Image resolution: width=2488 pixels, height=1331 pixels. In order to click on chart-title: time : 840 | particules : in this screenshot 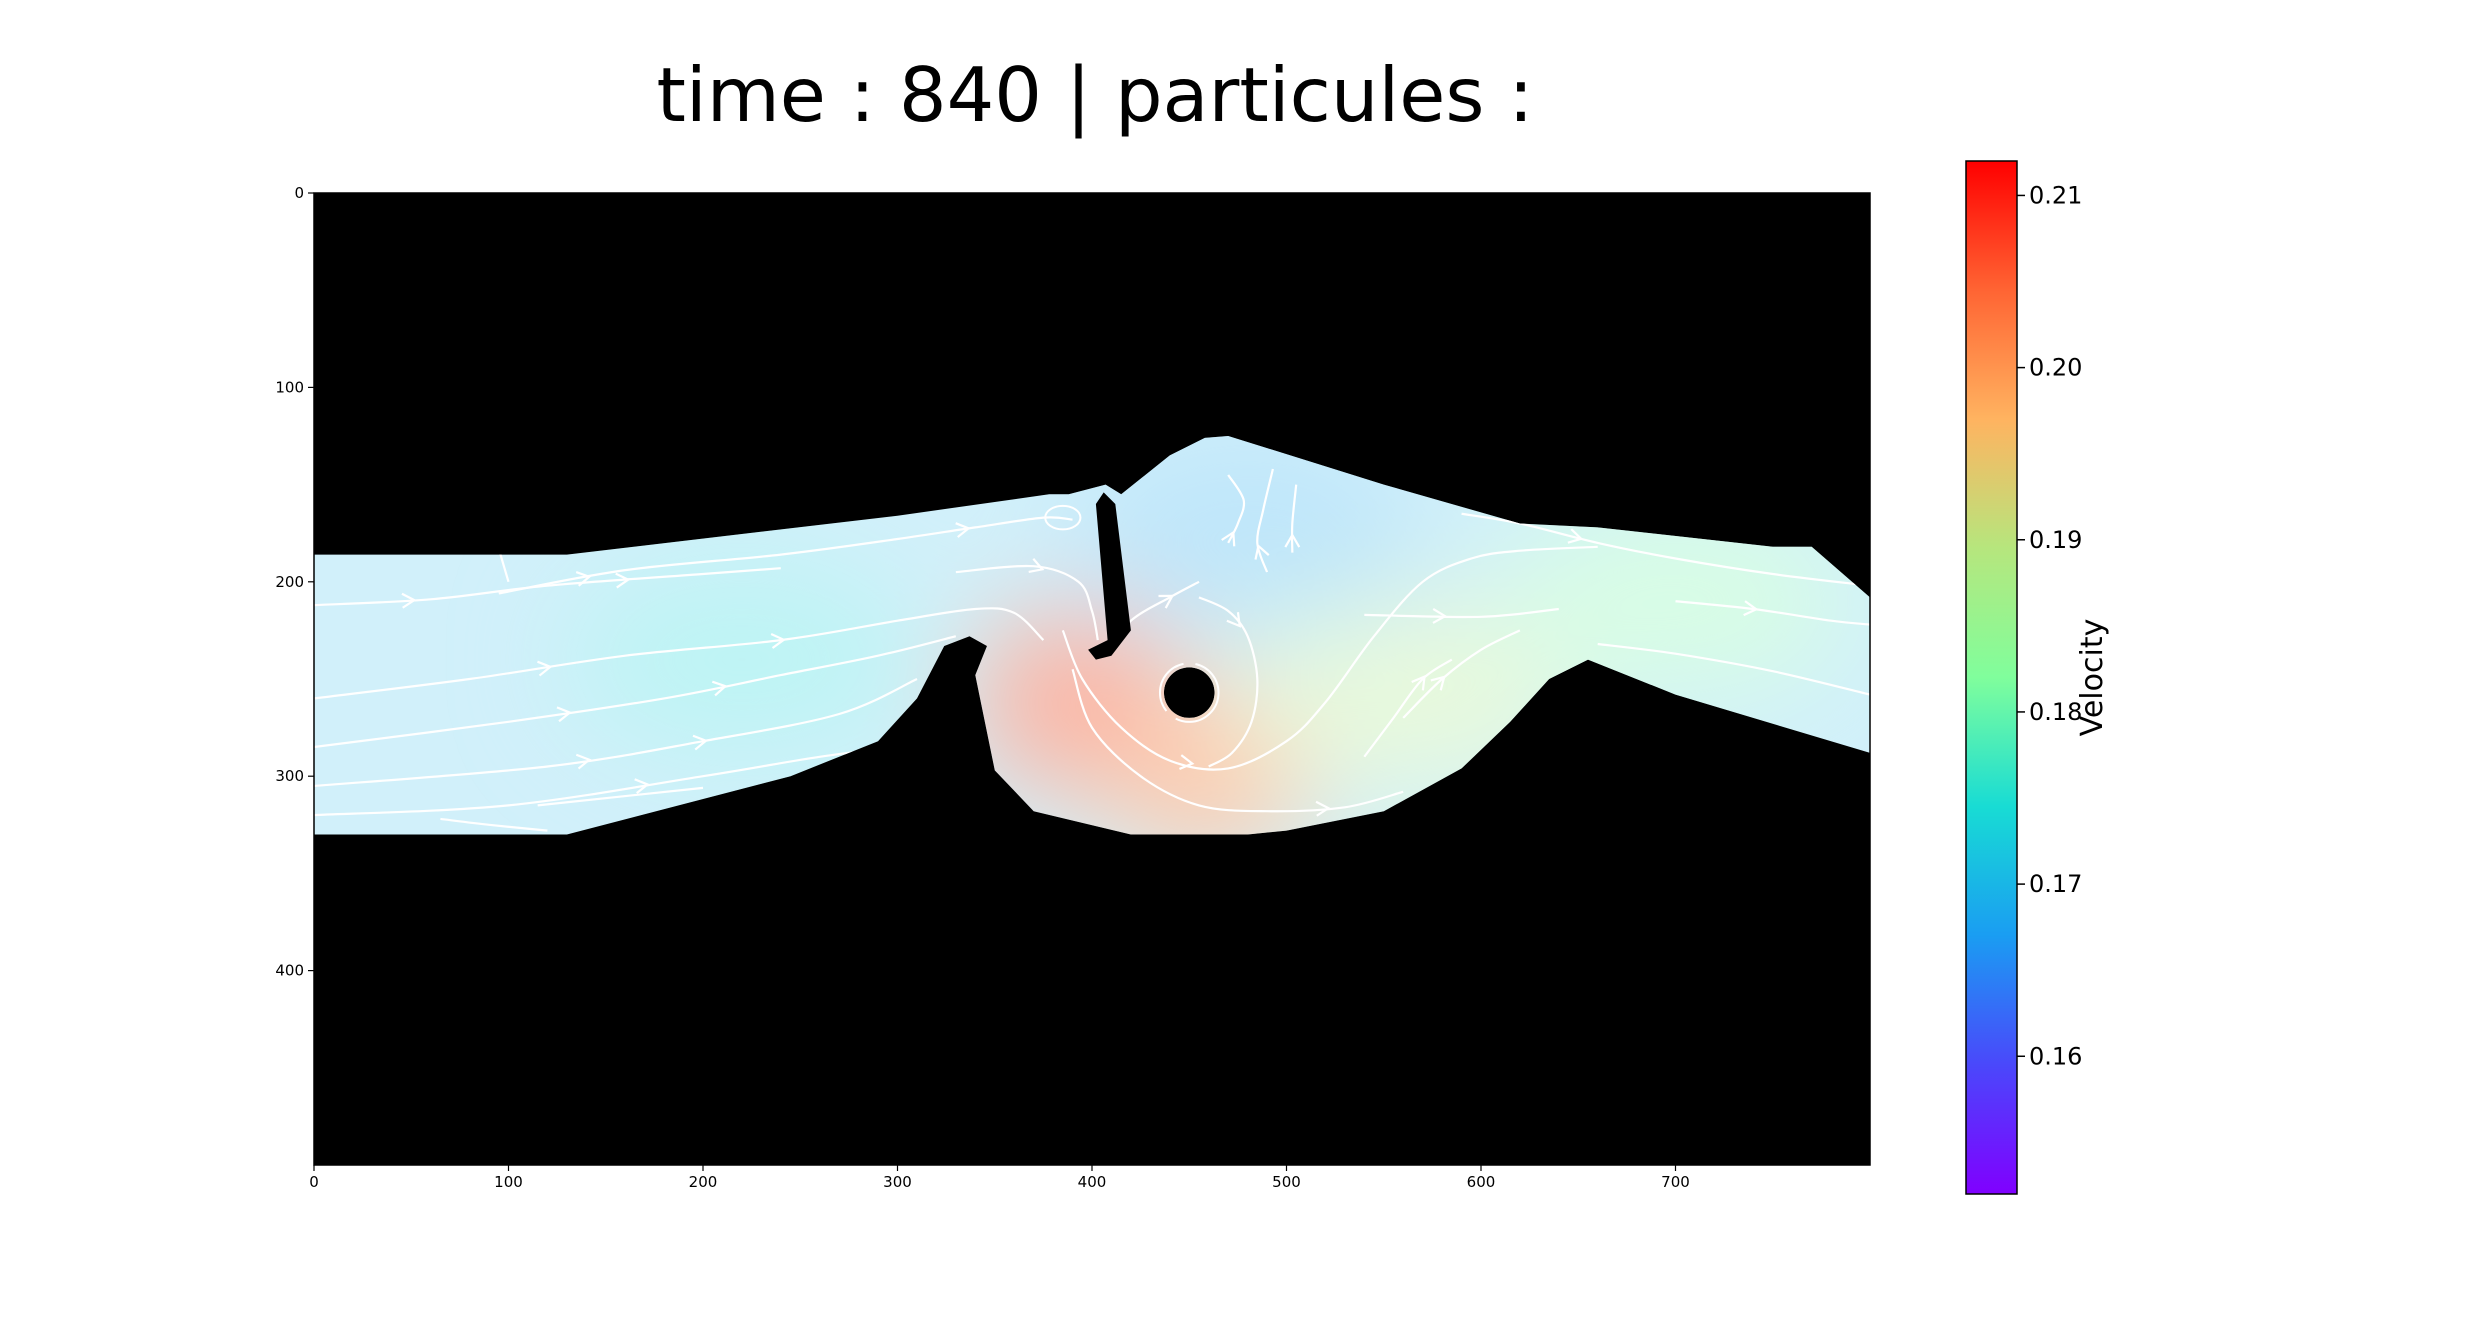, I will do `click(1095, 95)`.